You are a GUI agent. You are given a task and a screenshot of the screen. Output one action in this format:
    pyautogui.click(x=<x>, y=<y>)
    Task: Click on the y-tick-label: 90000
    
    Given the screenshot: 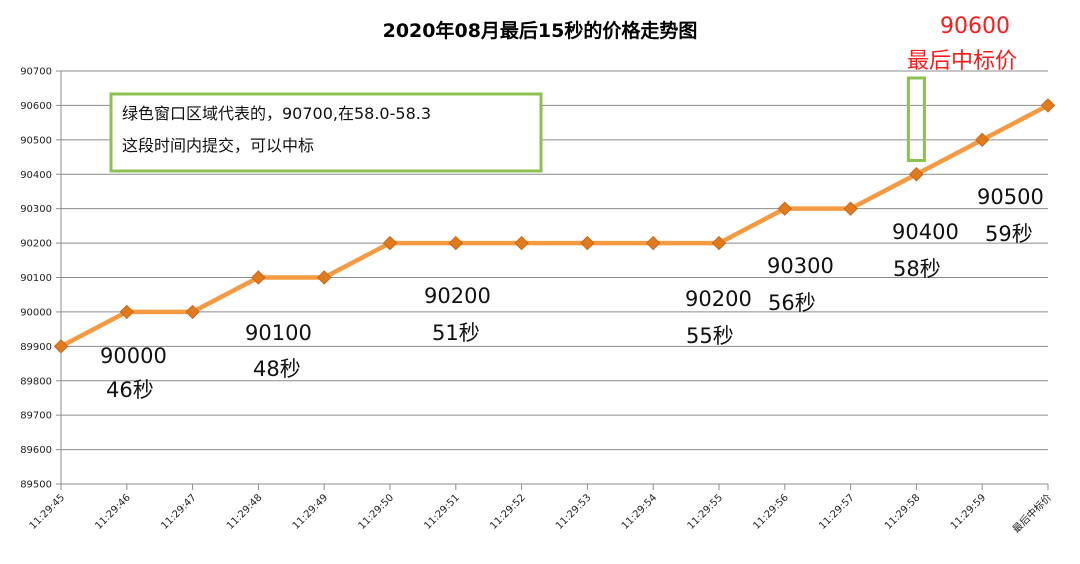 What is the action you would take?
    pyautogui.click(x=36, y=312)
    